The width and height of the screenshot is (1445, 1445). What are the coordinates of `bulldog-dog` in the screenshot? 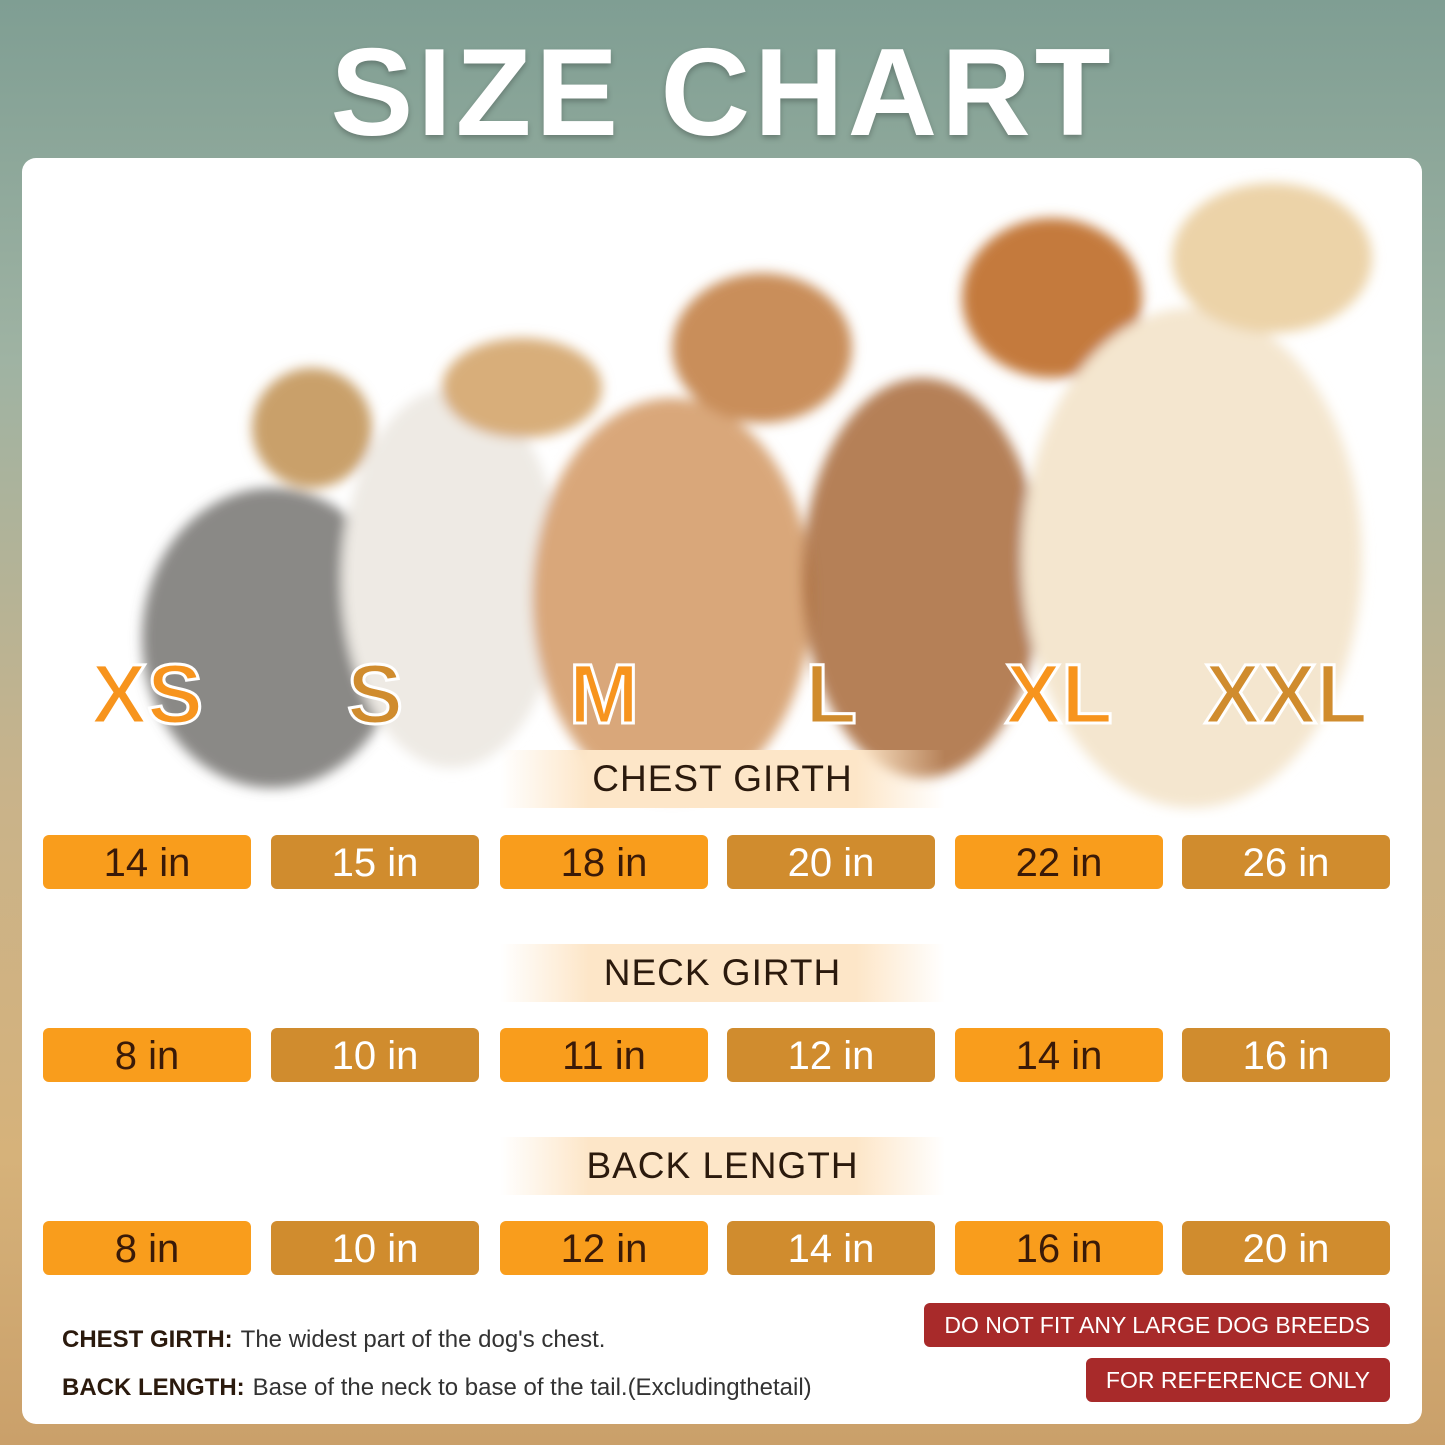 It's located at (672, 598).